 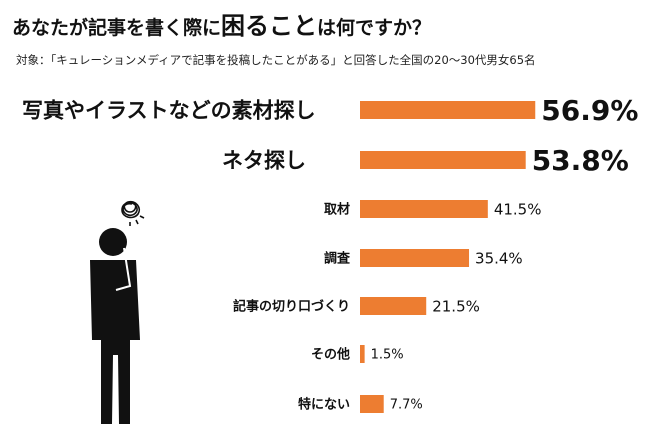 I want to click on category-label-5: その他, so click(x=330, y=355).